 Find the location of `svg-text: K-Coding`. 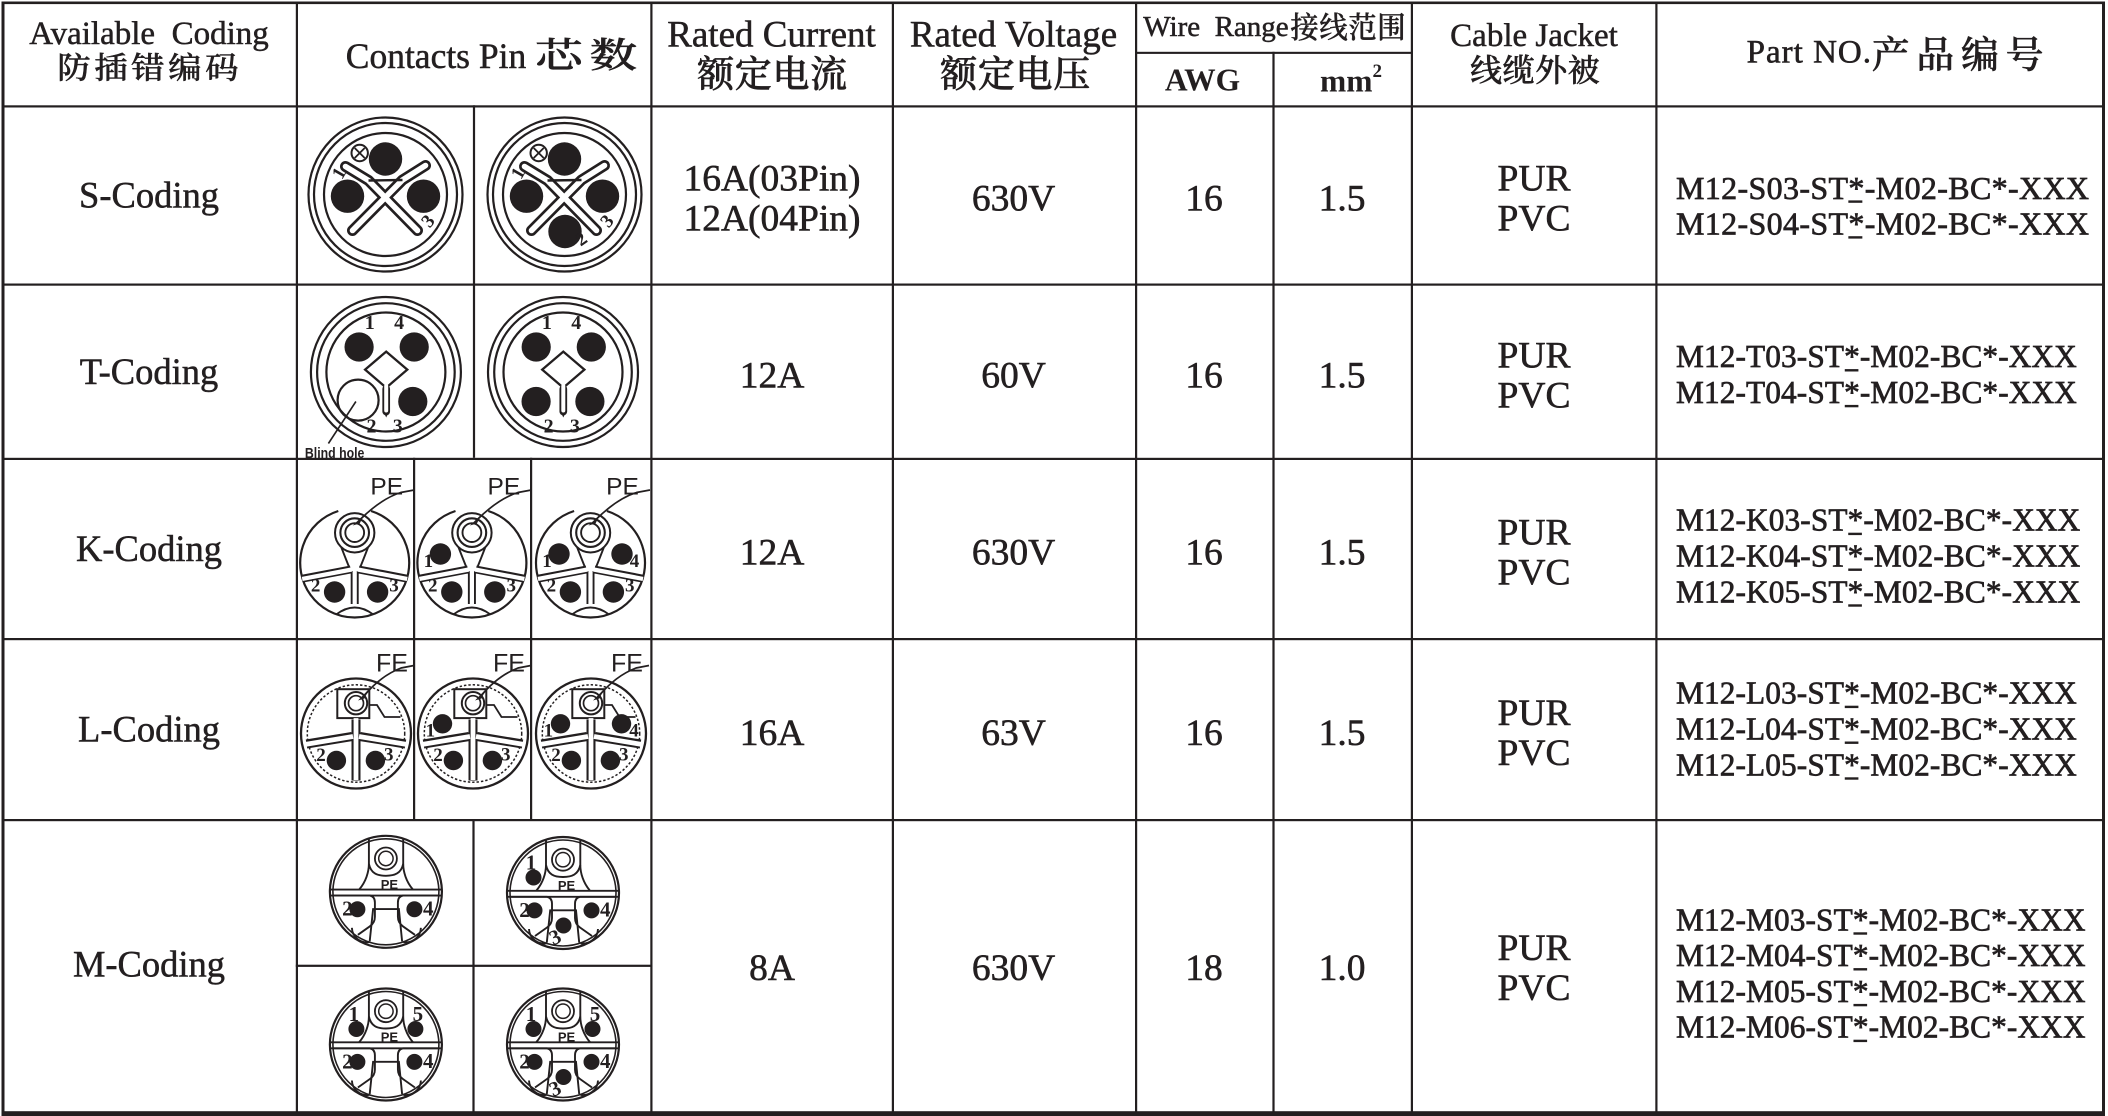

svg-text: K-Coding is located at coordinates (149, 548).